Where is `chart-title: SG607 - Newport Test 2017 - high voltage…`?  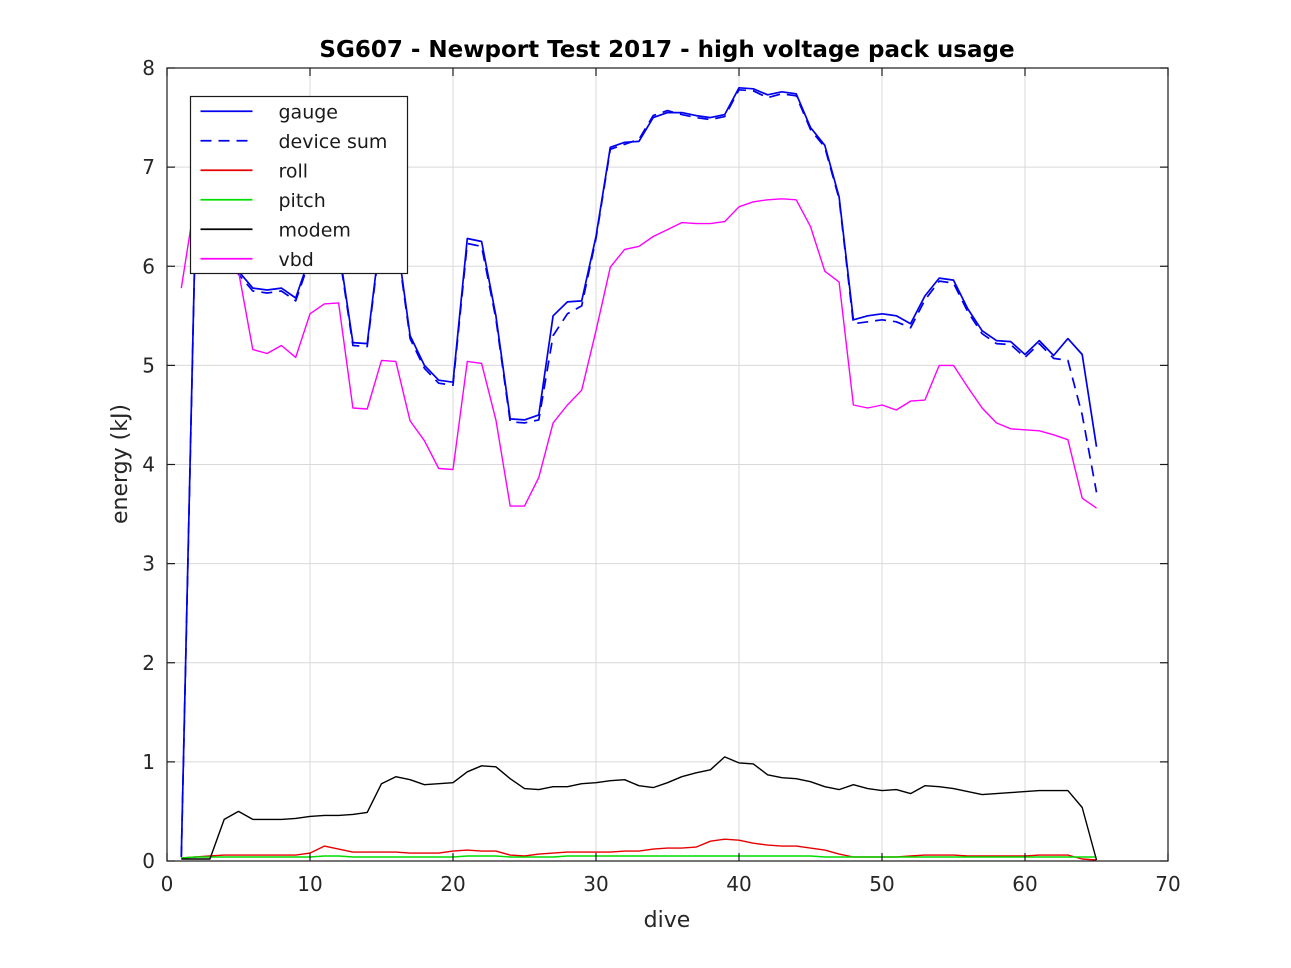
chart-title: SG607 - Newport Test 2017 - high voltage… is located at coordinates (666, 50).